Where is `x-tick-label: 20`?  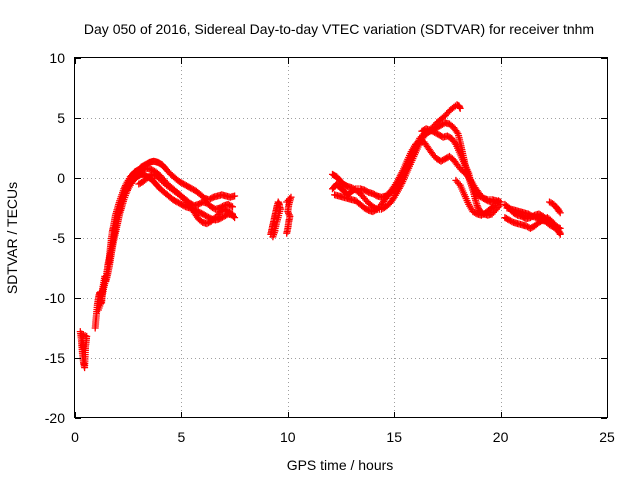
x-tick-label: 20 is located at coordinates (501, 437).